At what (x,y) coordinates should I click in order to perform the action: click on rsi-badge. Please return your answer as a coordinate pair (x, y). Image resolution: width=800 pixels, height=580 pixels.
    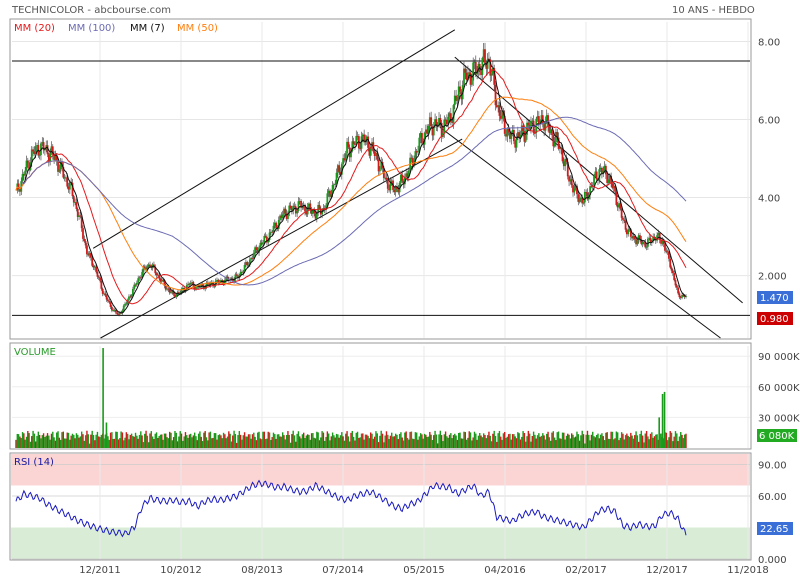
    Looking at the image, I should click on (775, 528).